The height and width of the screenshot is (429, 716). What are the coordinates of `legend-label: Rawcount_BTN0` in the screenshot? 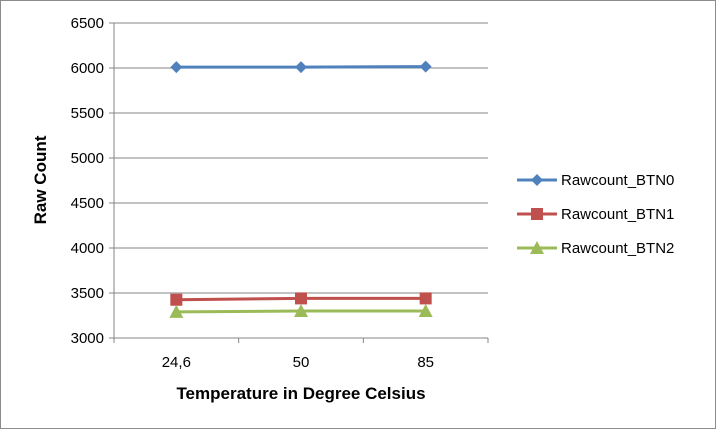 It's located at (617, 180).